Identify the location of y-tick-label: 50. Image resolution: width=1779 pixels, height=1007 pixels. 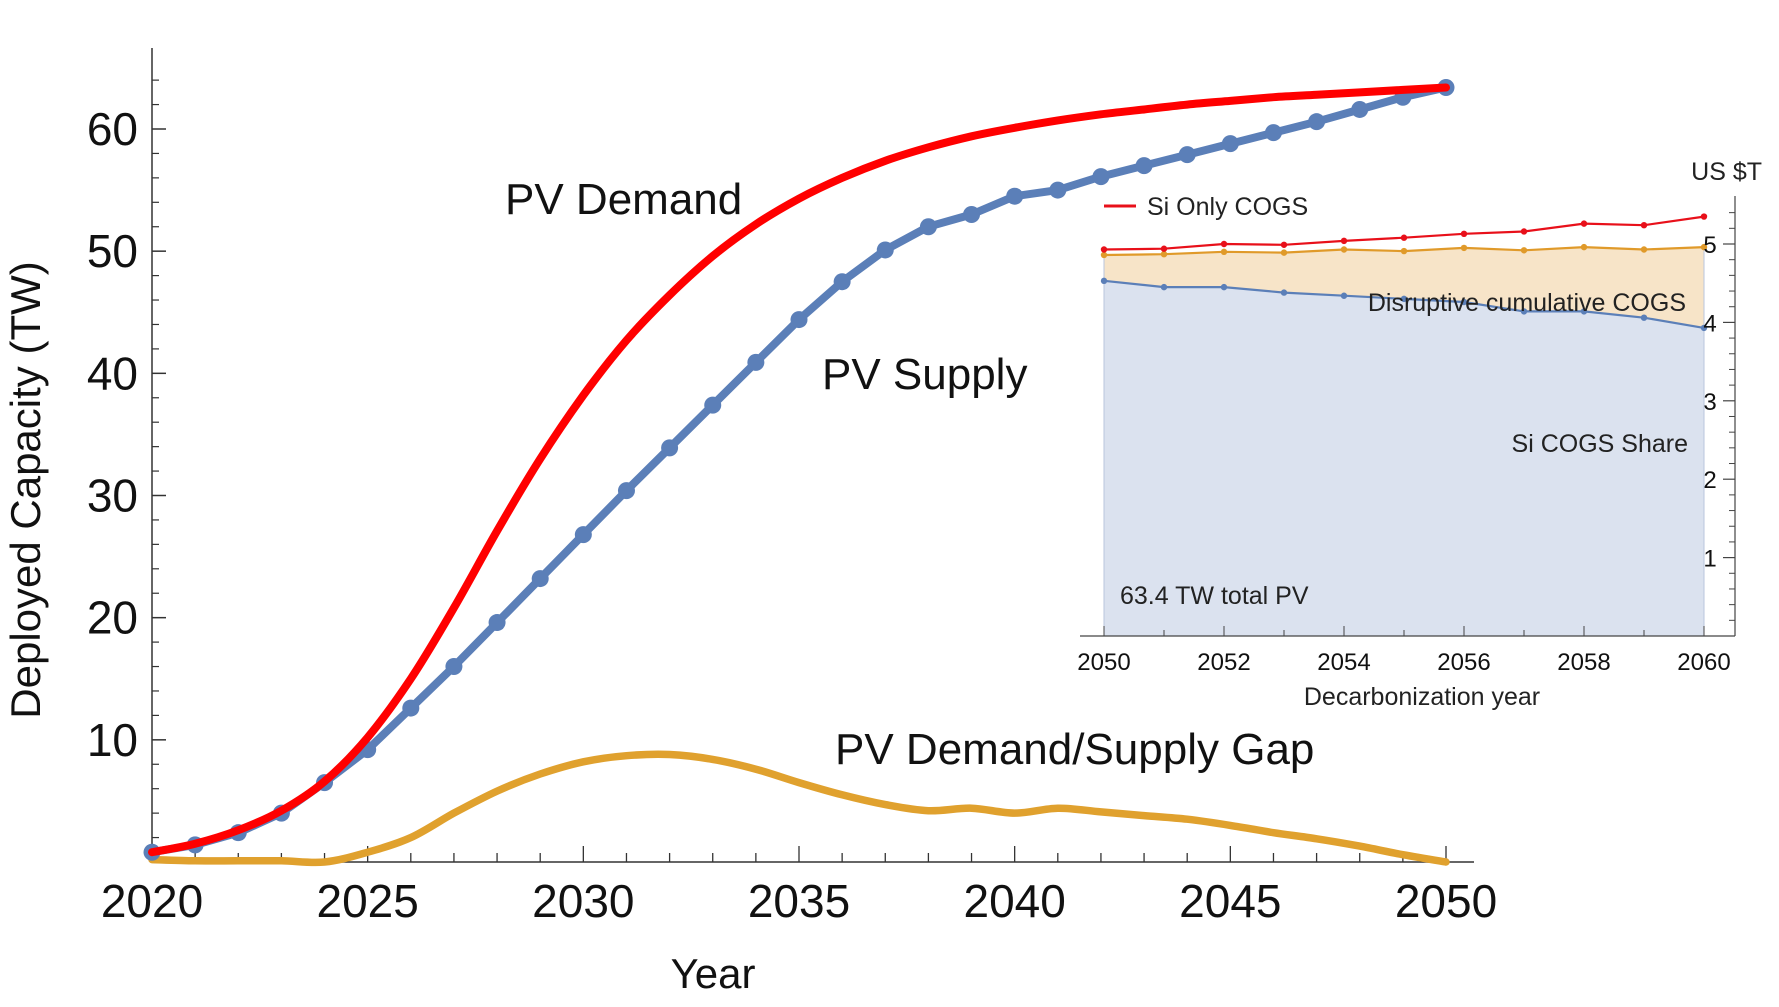
(112, 251).